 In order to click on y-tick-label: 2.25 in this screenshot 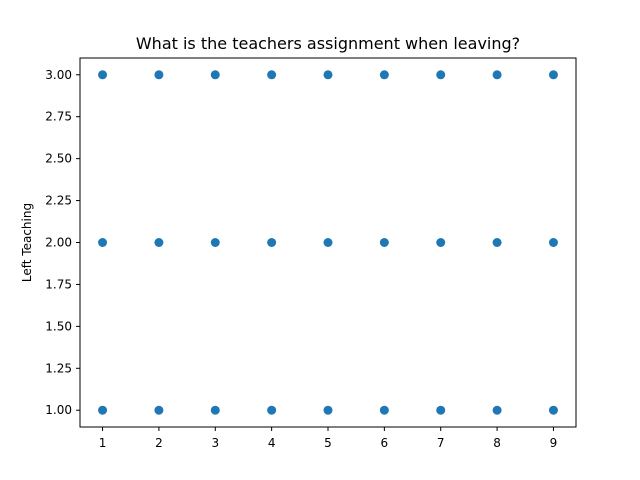, I will do `click(58, 201)`.